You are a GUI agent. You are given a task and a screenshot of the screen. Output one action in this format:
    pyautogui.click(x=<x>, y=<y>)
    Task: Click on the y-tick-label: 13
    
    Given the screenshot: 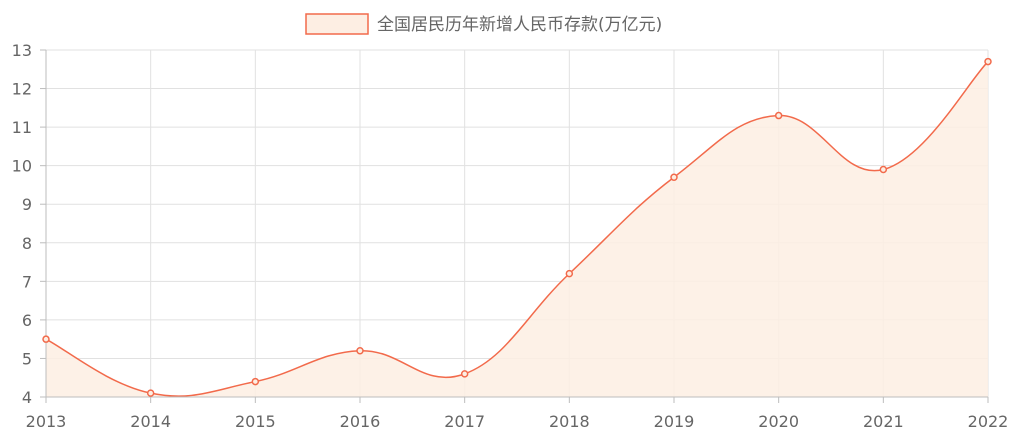 What is the action you would take?
    pyautogui.click(x=22, y=50)
    